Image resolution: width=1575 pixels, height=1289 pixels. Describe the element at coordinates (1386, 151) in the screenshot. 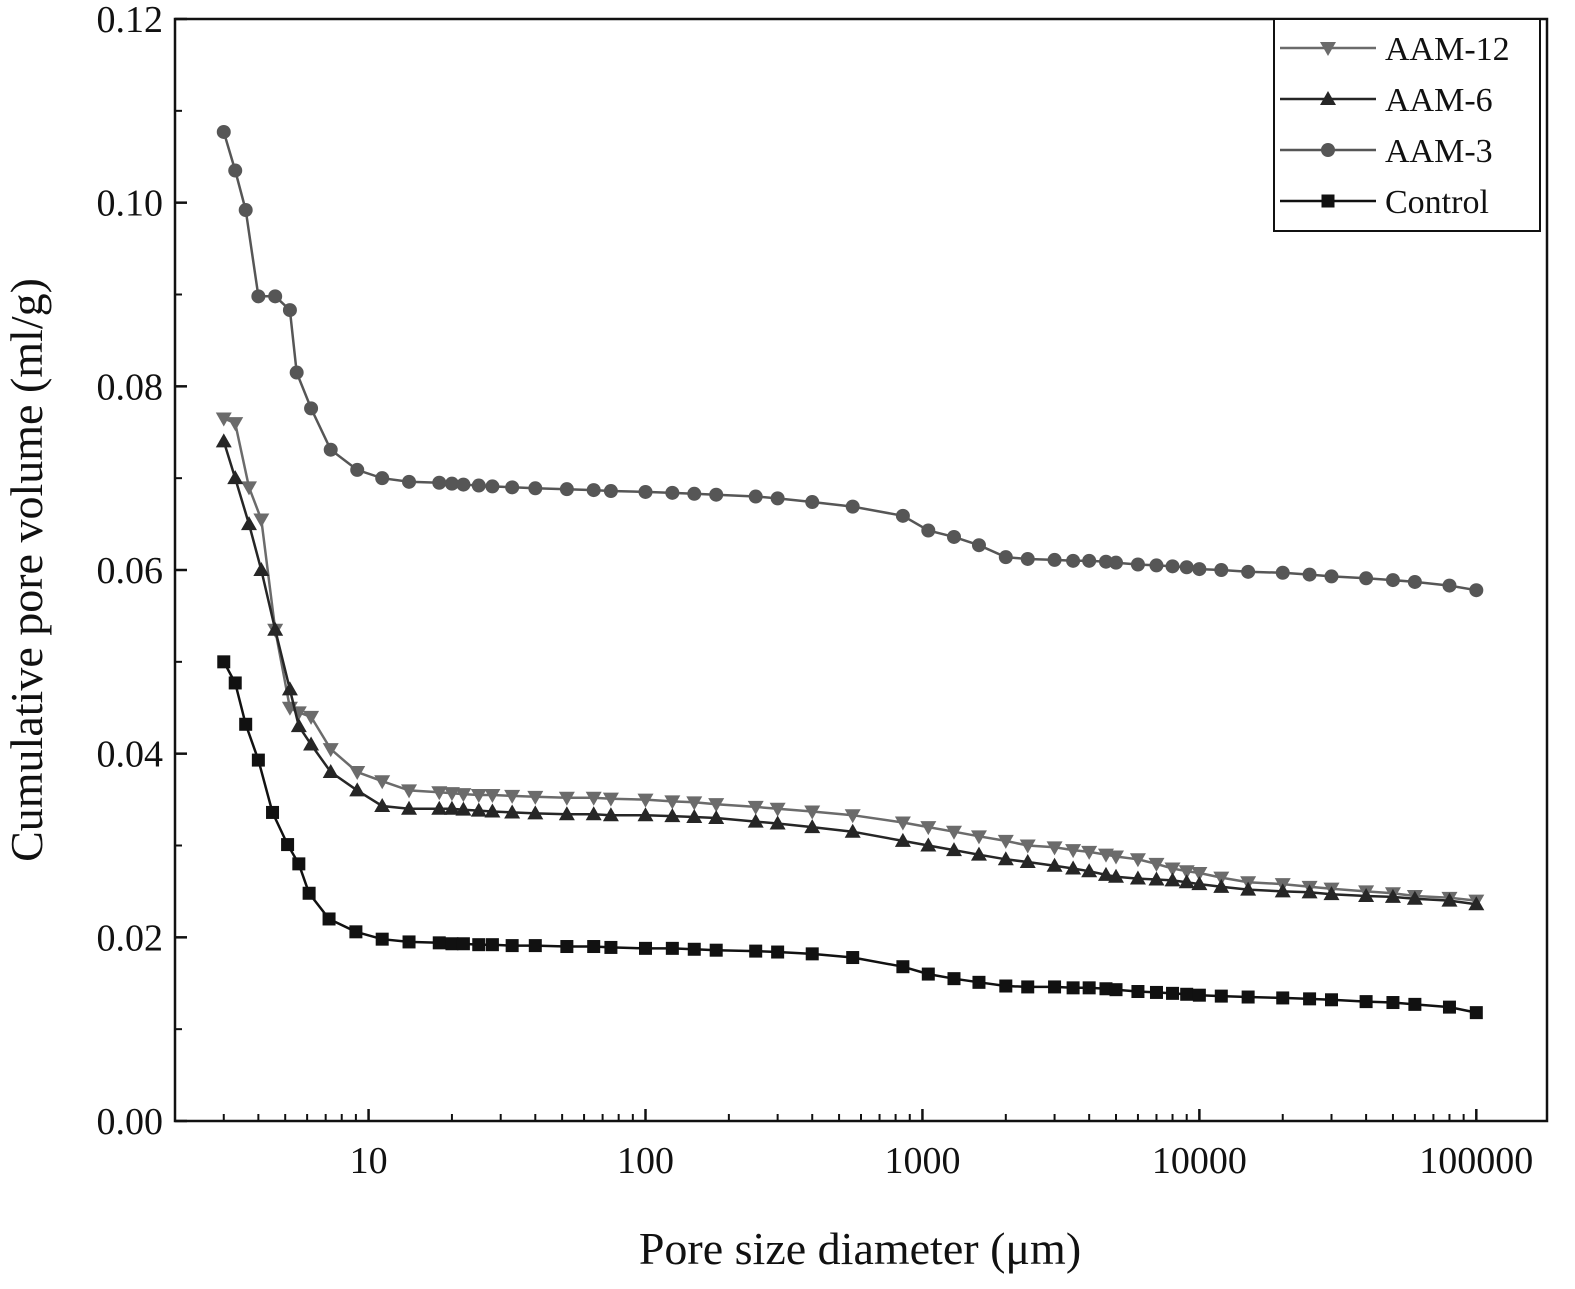

I see `legend-item-aam-3: AAM-3` at that location.